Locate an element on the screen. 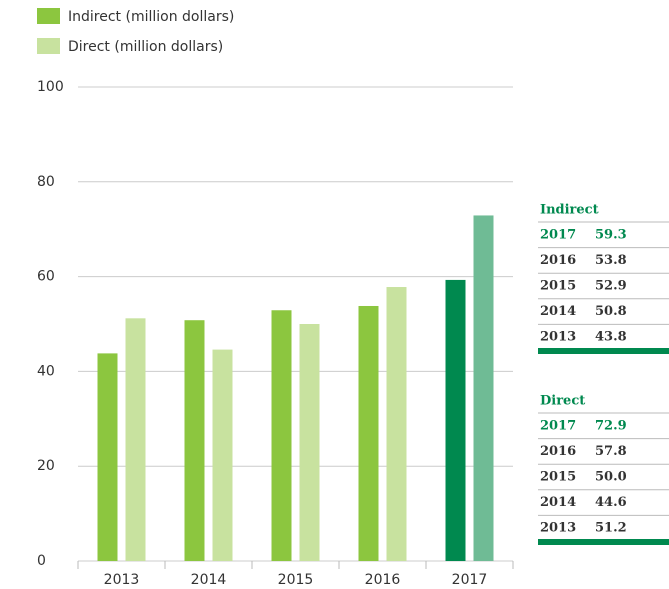  table-value: 53.8 is located at coordinates (611, 260).